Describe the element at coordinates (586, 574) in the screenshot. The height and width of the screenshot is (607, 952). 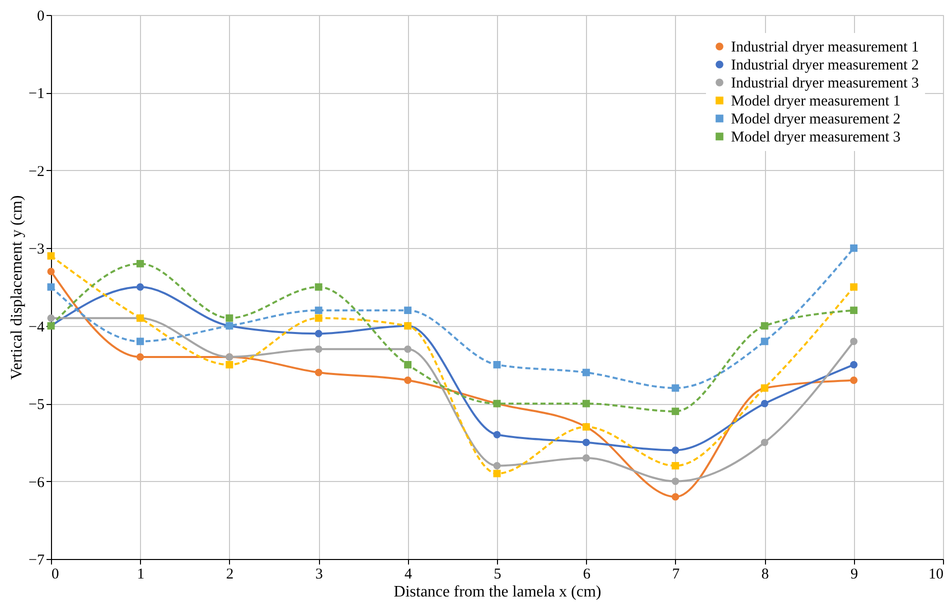
I see `x-tick-label: 6` at that location.